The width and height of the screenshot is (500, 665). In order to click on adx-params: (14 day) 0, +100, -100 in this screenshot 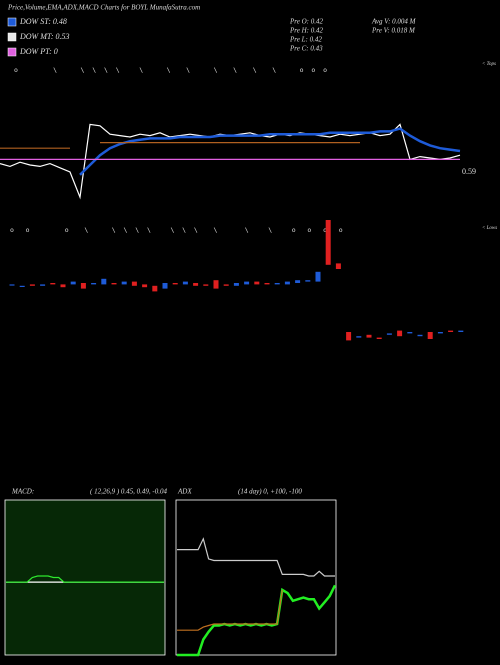, I will do `click(270, 492)`.